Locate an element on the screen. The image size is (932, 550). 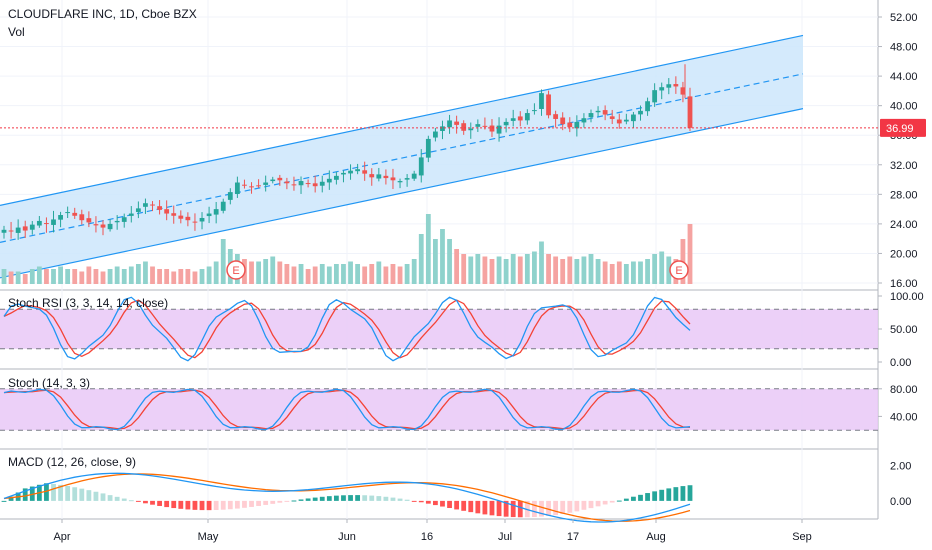
stoch-rsi-d-line is located at coordinates (347, 329).